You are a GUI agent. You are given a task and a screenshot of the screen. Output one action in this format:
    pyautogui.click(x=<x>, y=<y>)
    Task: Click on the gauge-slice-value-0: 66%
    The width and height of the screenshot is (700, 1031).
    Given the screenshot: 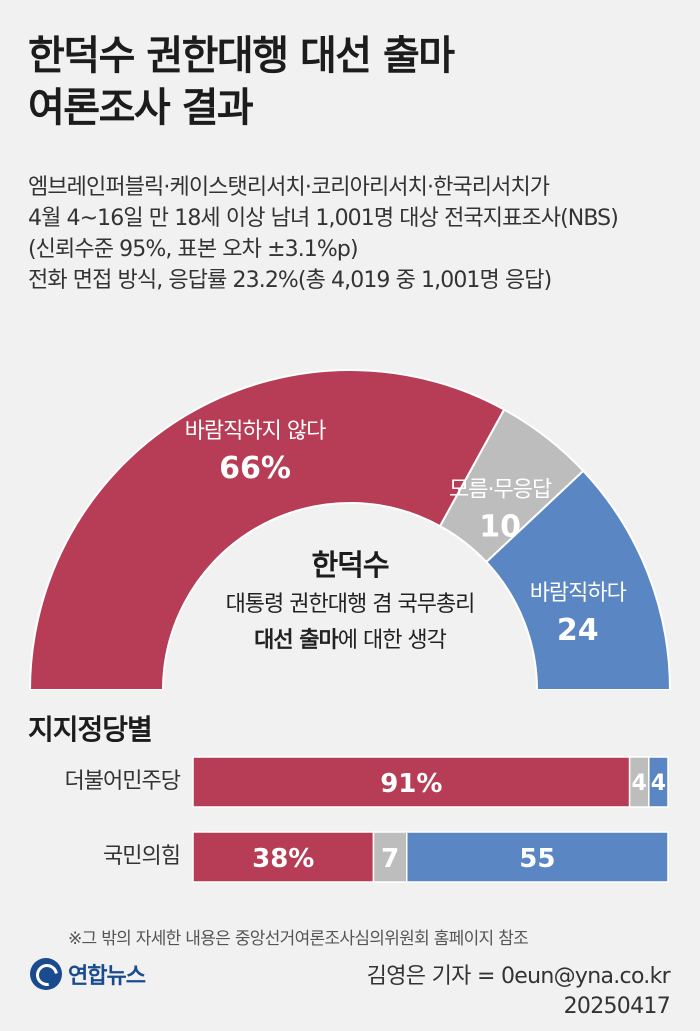 What is the action you would take?
    pyautogui.click(x=255, y=468)
    